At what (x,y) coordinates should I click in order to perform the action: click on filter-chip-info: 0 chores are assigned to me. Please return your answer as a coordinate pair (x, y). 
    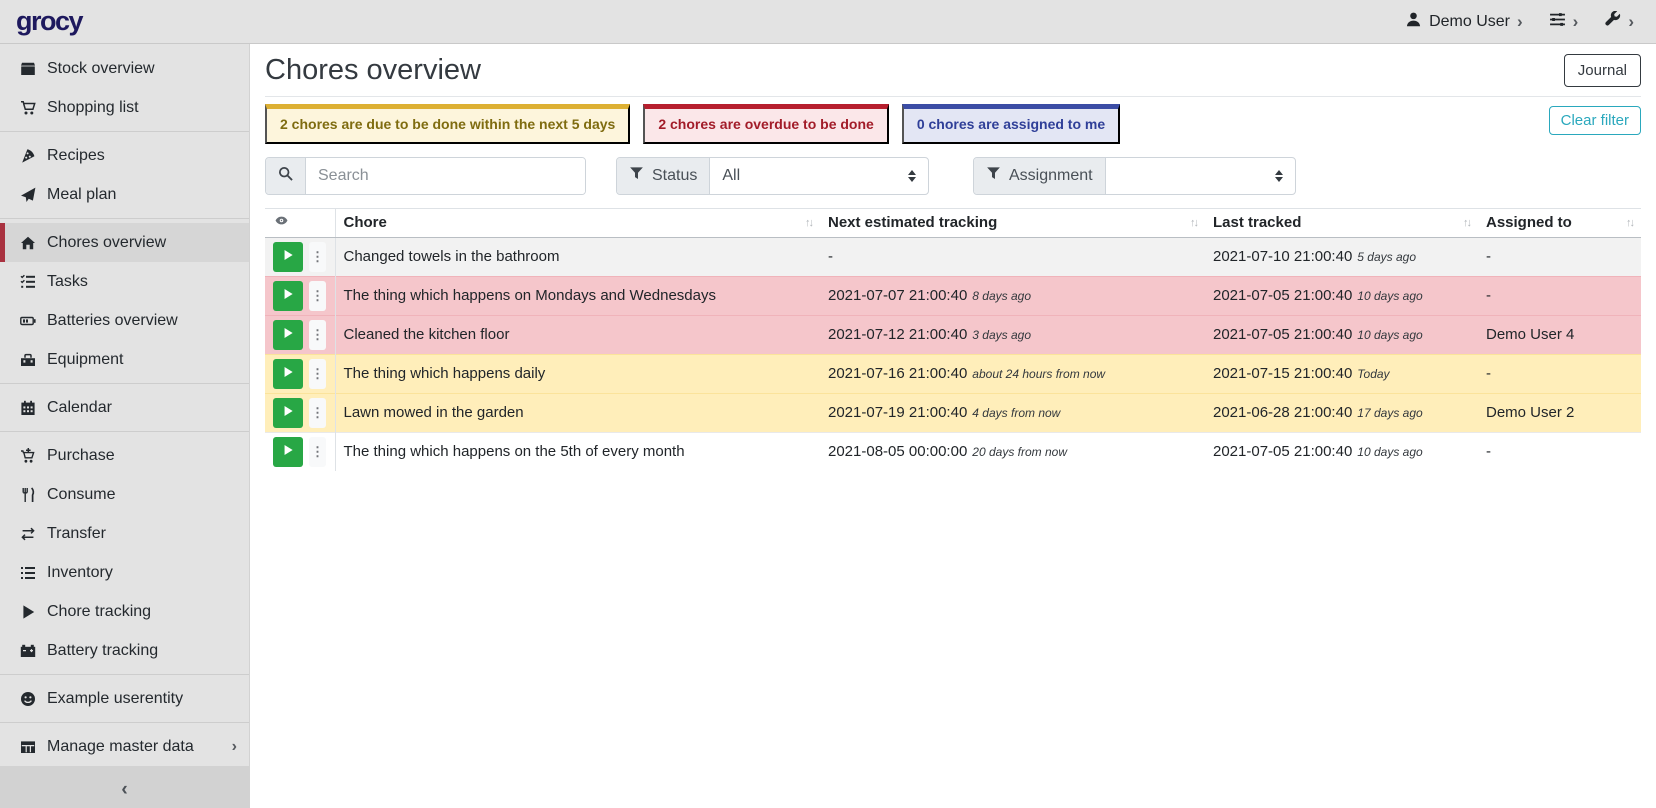
    Looking at the image, I should click on (1011, 124).